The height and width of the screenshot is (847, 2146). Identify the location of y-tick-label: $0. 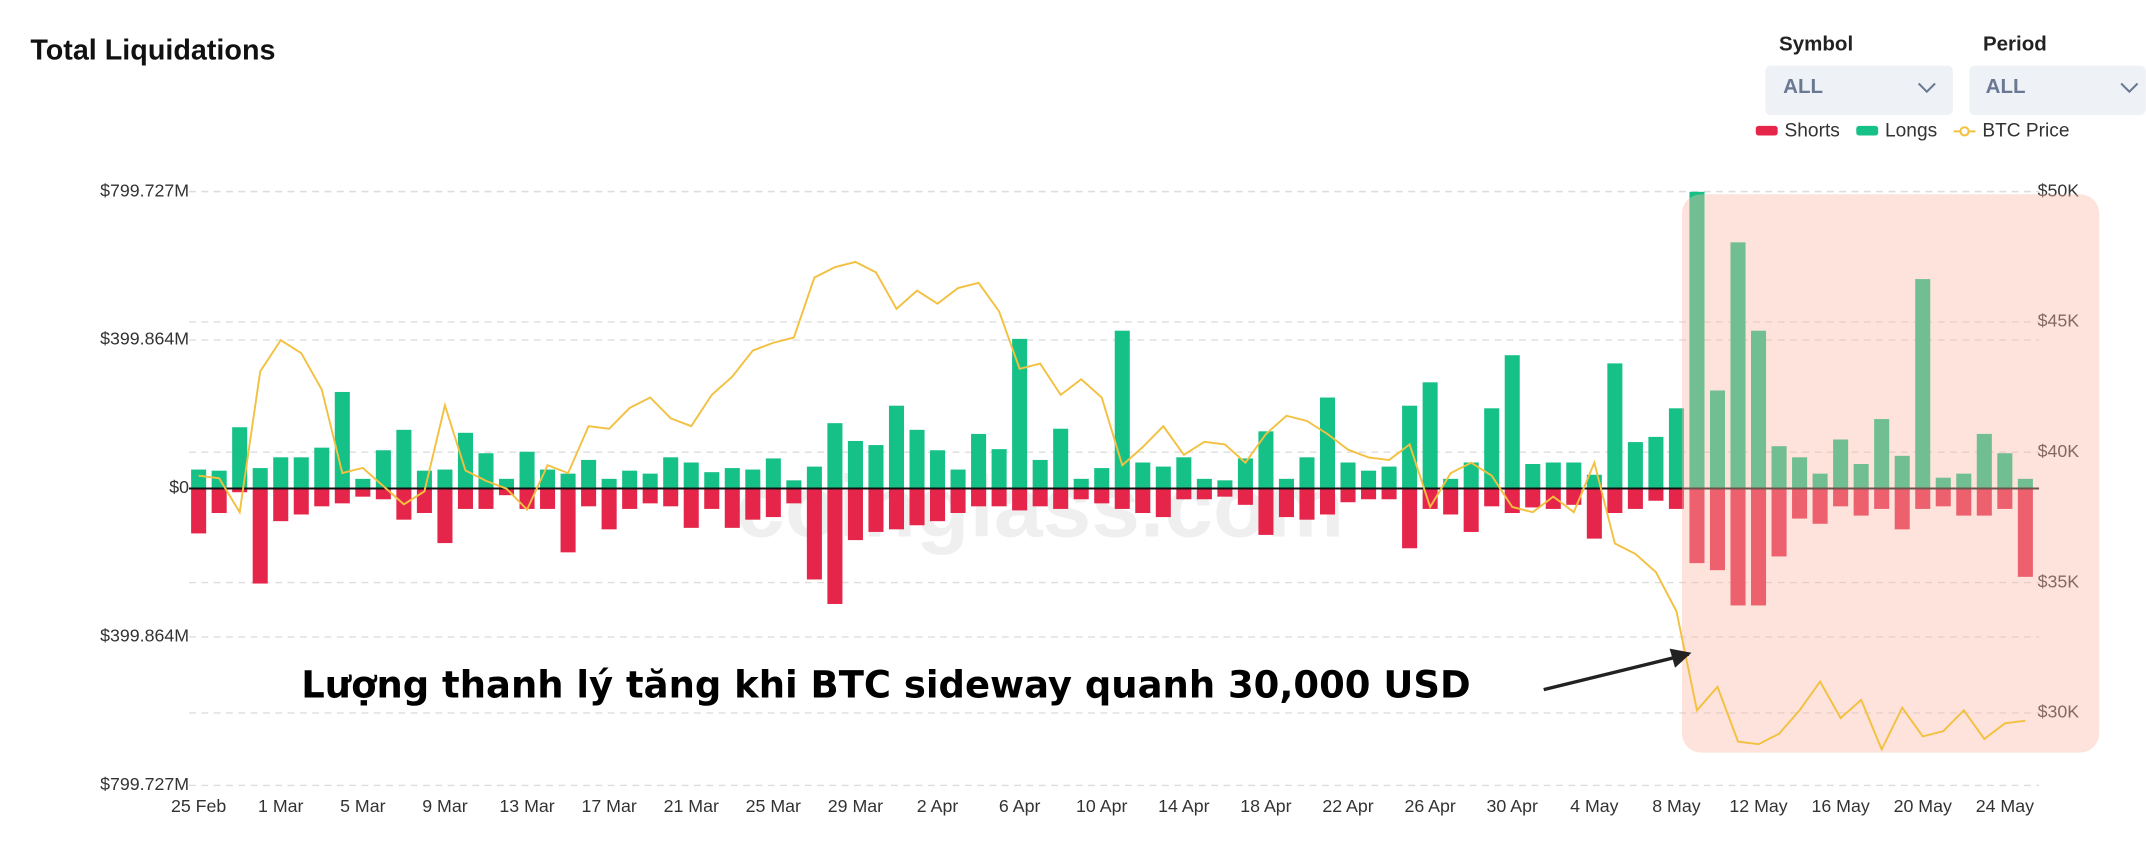
(179, 487).